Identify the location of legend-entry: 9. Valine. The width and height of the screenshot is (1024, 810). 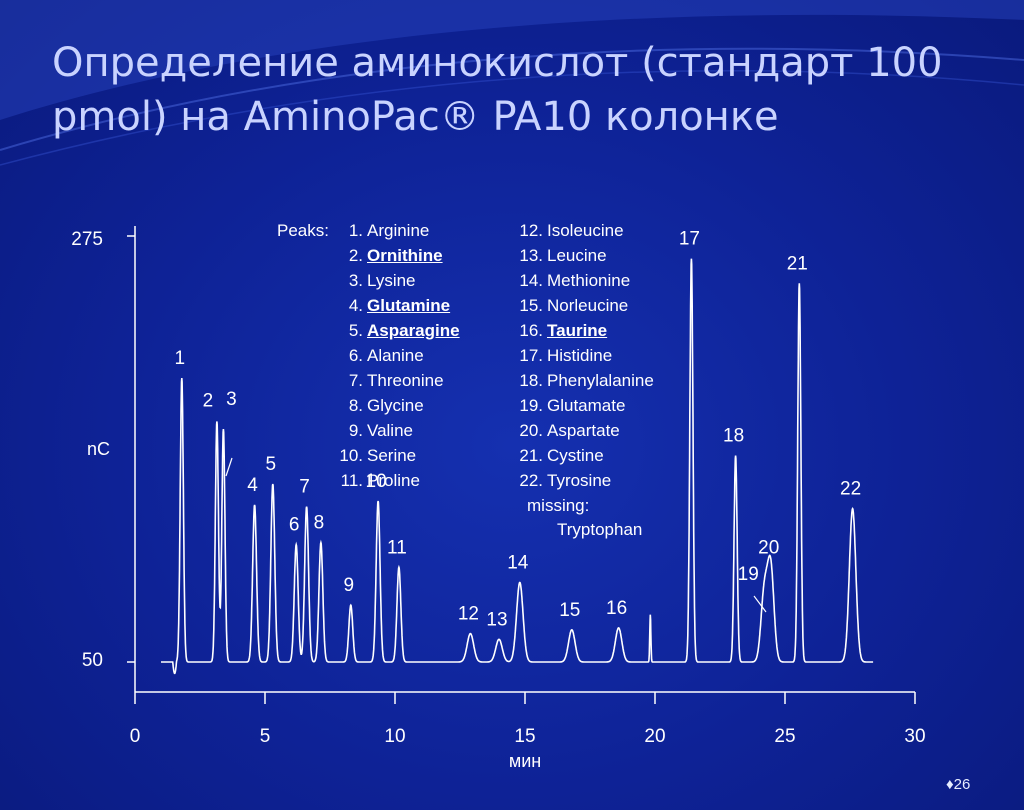
(373, 430).